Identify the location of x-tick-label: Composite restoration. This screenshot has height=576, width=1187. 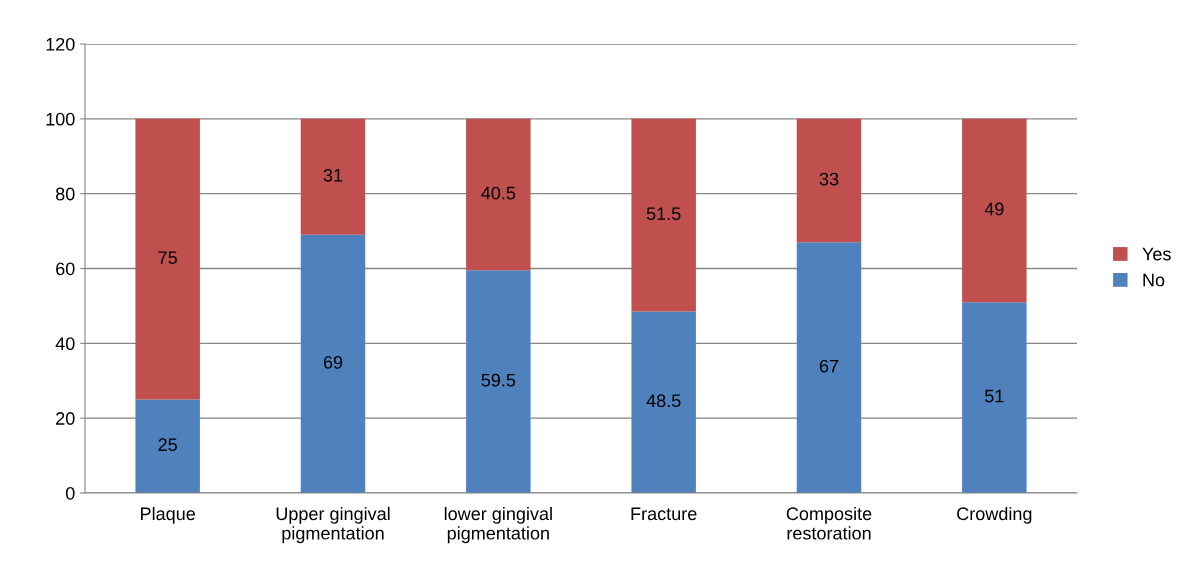
(829, 523).